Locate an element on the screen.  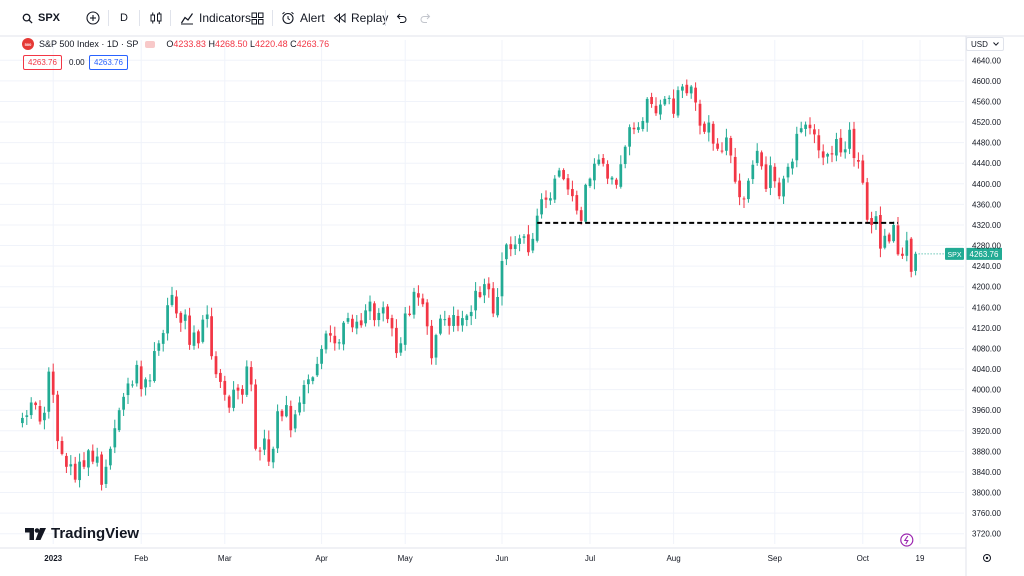
price-tick-label: 4360.00 is located at coordinates (986, 204).